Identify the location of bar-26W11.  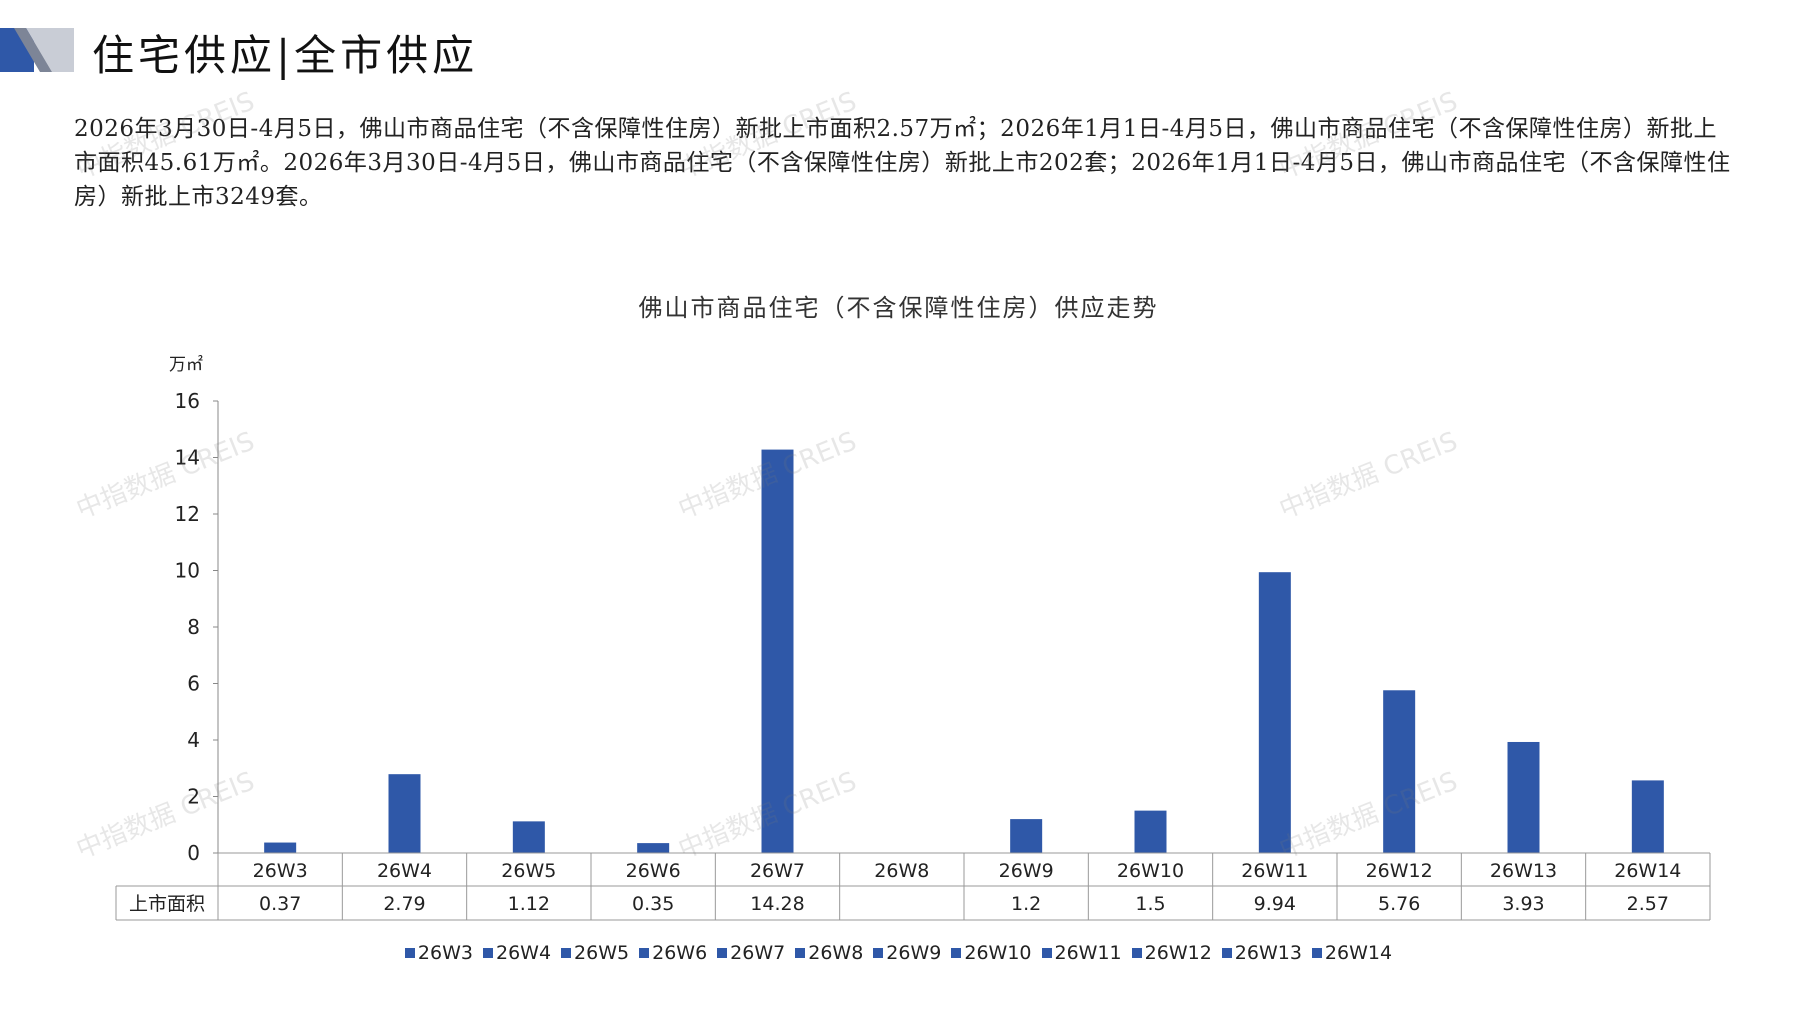
(1274, 712).